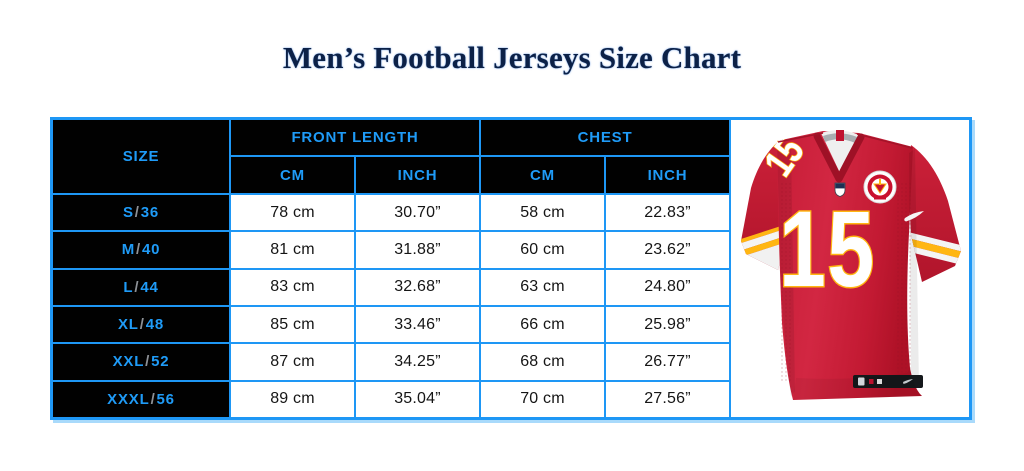  I want to click on header-chest: CHEST, so click(605, 137).